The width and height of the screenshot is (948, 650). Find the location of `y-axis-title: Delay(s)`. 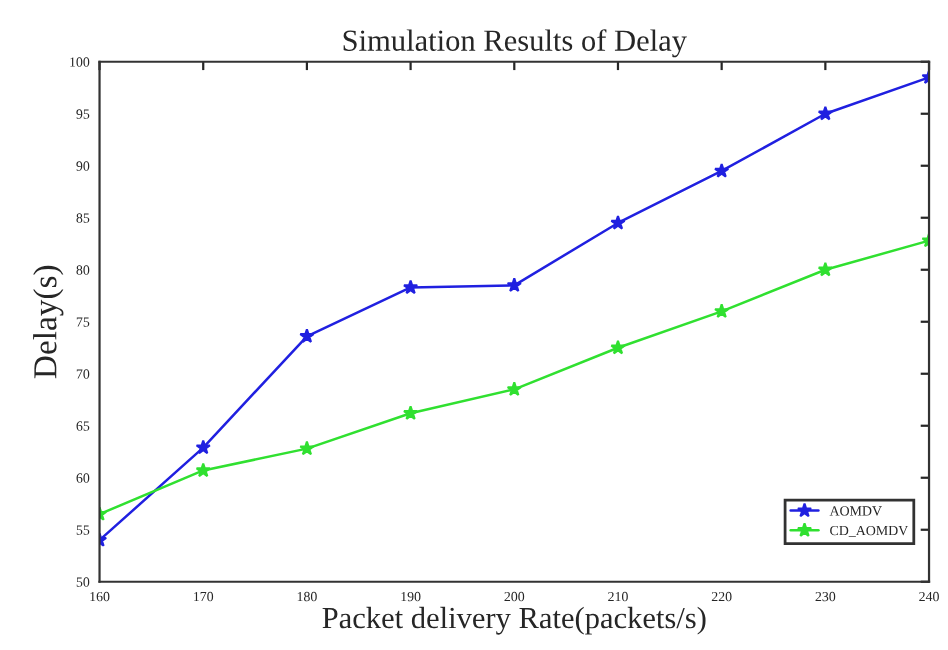

y-axis-title: Delay(s) is located at coordinates (48, 322).